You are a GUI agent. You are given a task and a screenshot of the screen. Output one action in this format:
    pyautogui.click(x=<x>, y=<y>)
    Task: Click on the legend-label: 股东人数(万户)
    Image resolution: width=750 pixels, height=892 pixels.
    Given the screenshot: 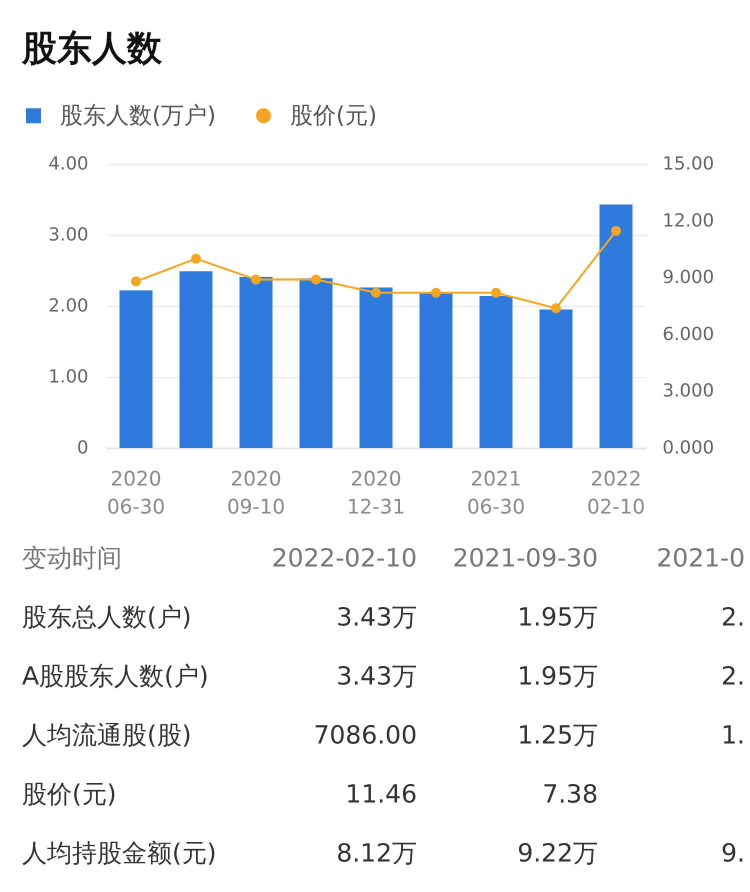 What is the action you would take?
    pyautogui.click(x=138, y=115)
    